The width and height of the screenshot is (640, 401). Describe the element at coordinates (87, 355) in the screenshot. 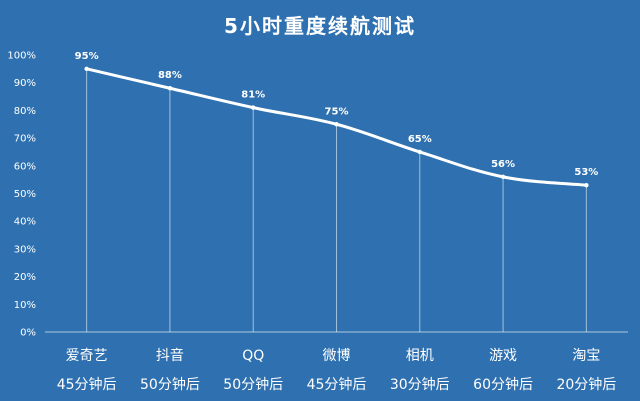

I see `x-category-label: 爱奇艺` at that location.